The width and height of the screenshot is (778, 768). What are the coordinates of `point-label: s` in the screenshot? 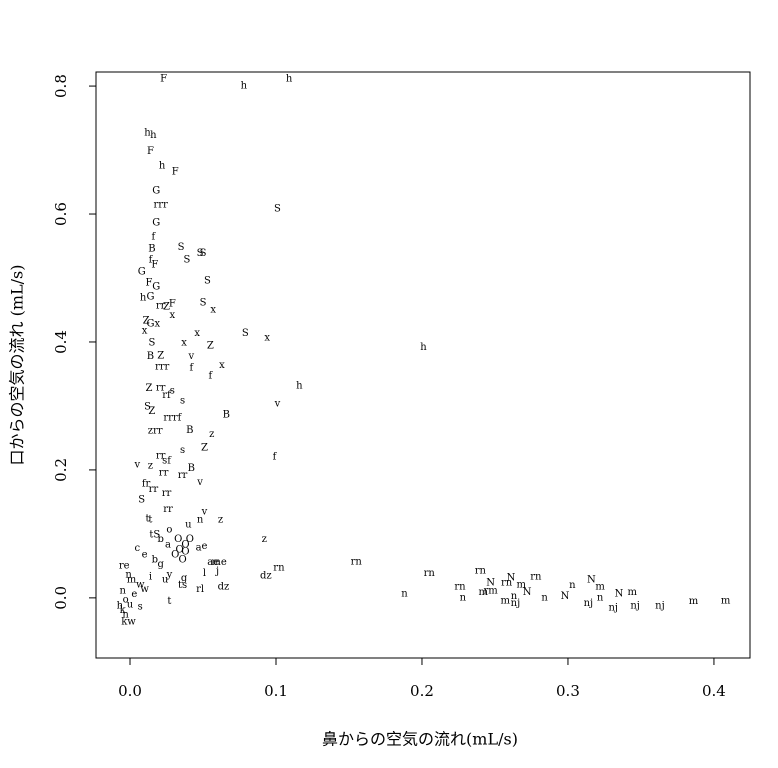 It's located at (140, 606).